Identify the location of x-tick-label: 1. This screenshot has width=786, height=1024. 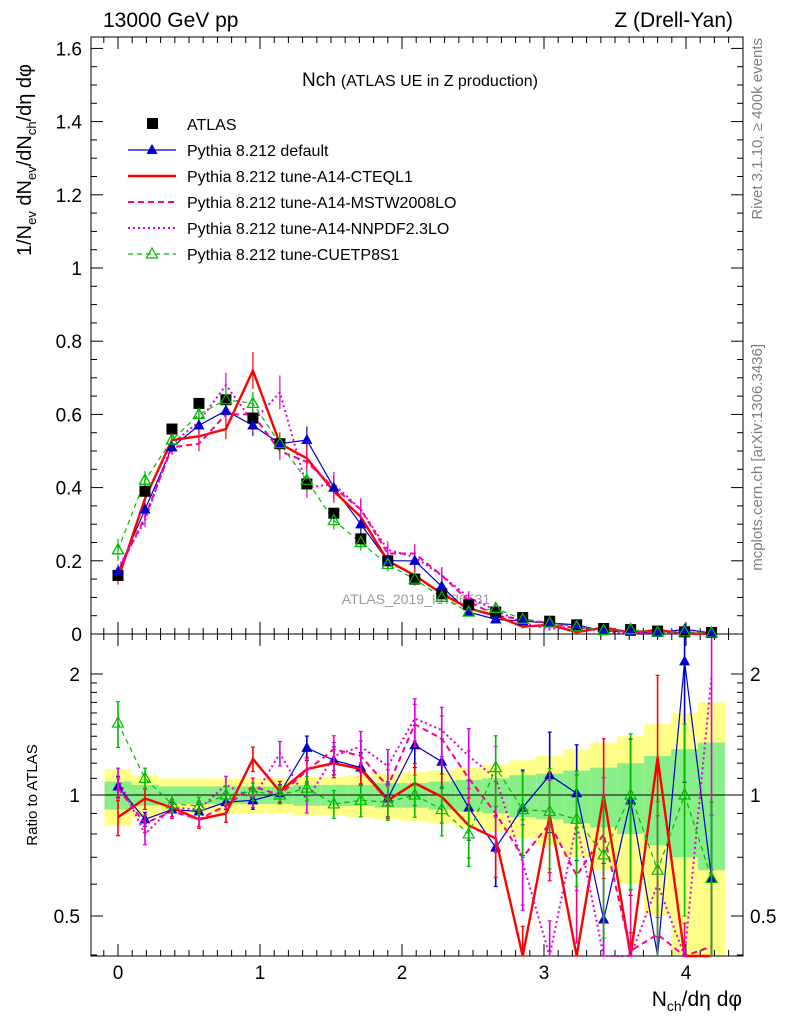
(260, 973).